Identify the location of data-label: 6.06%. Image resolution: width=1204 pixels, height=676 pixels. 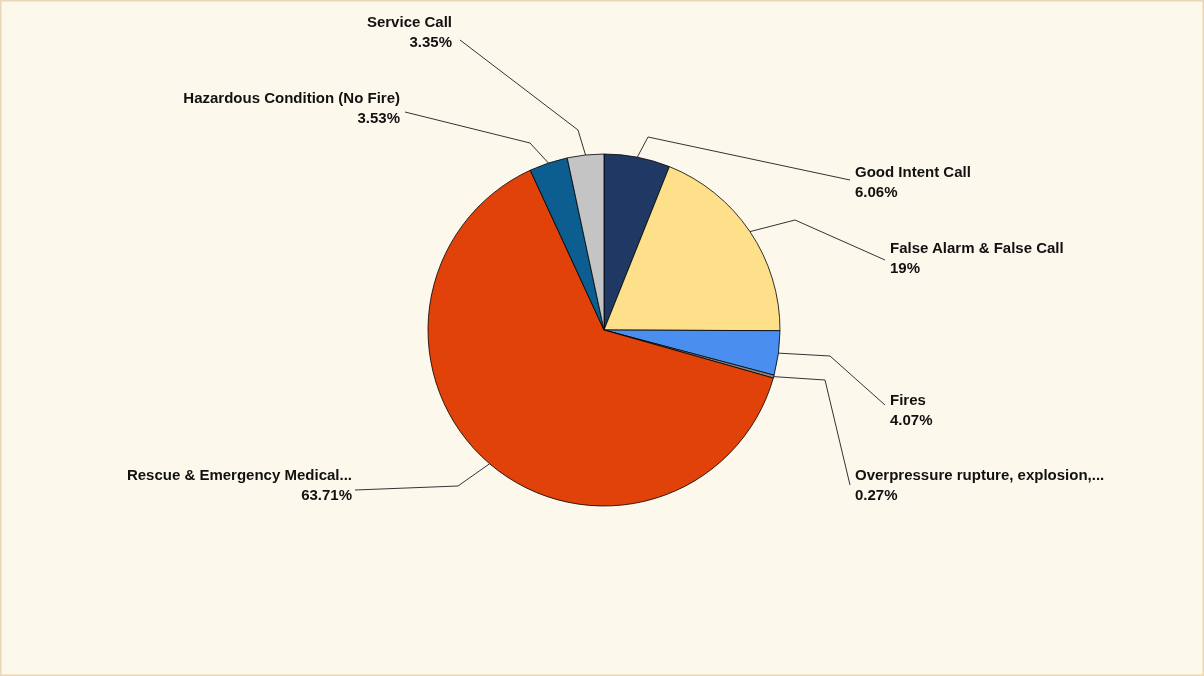
(876, 191).